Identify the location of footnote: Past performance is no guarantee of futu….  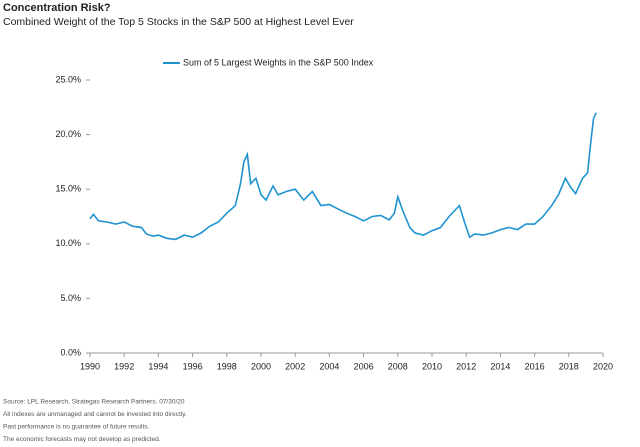
(76, 427).